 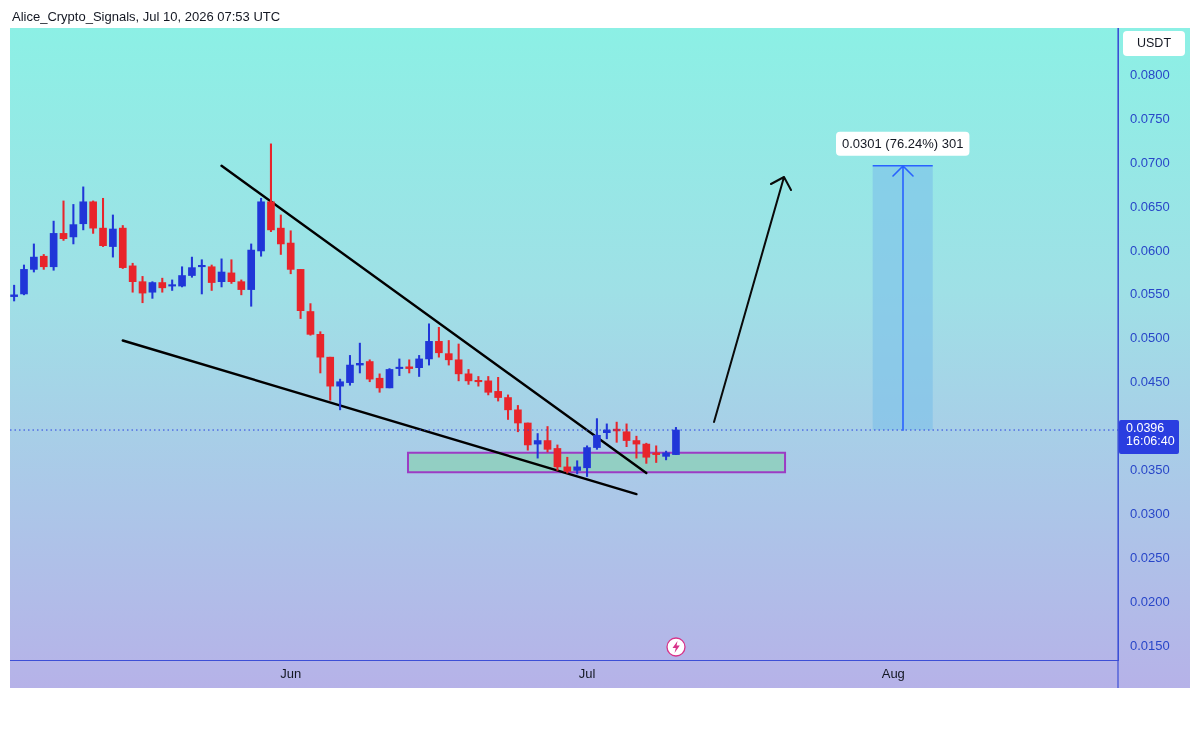 What do you see at coordinates (893, 674) in the screenshot?
I see `x-tick-label: Aug` at bounding box center [893, 674].